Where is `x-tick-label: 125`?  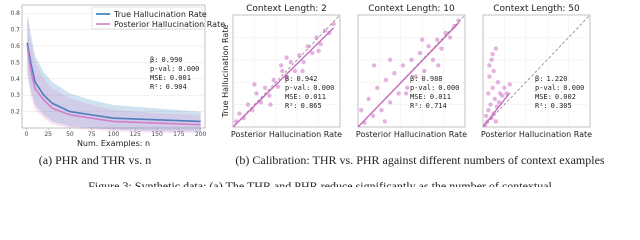
x-tick-label: 125 is located at coordinates (136, 134).